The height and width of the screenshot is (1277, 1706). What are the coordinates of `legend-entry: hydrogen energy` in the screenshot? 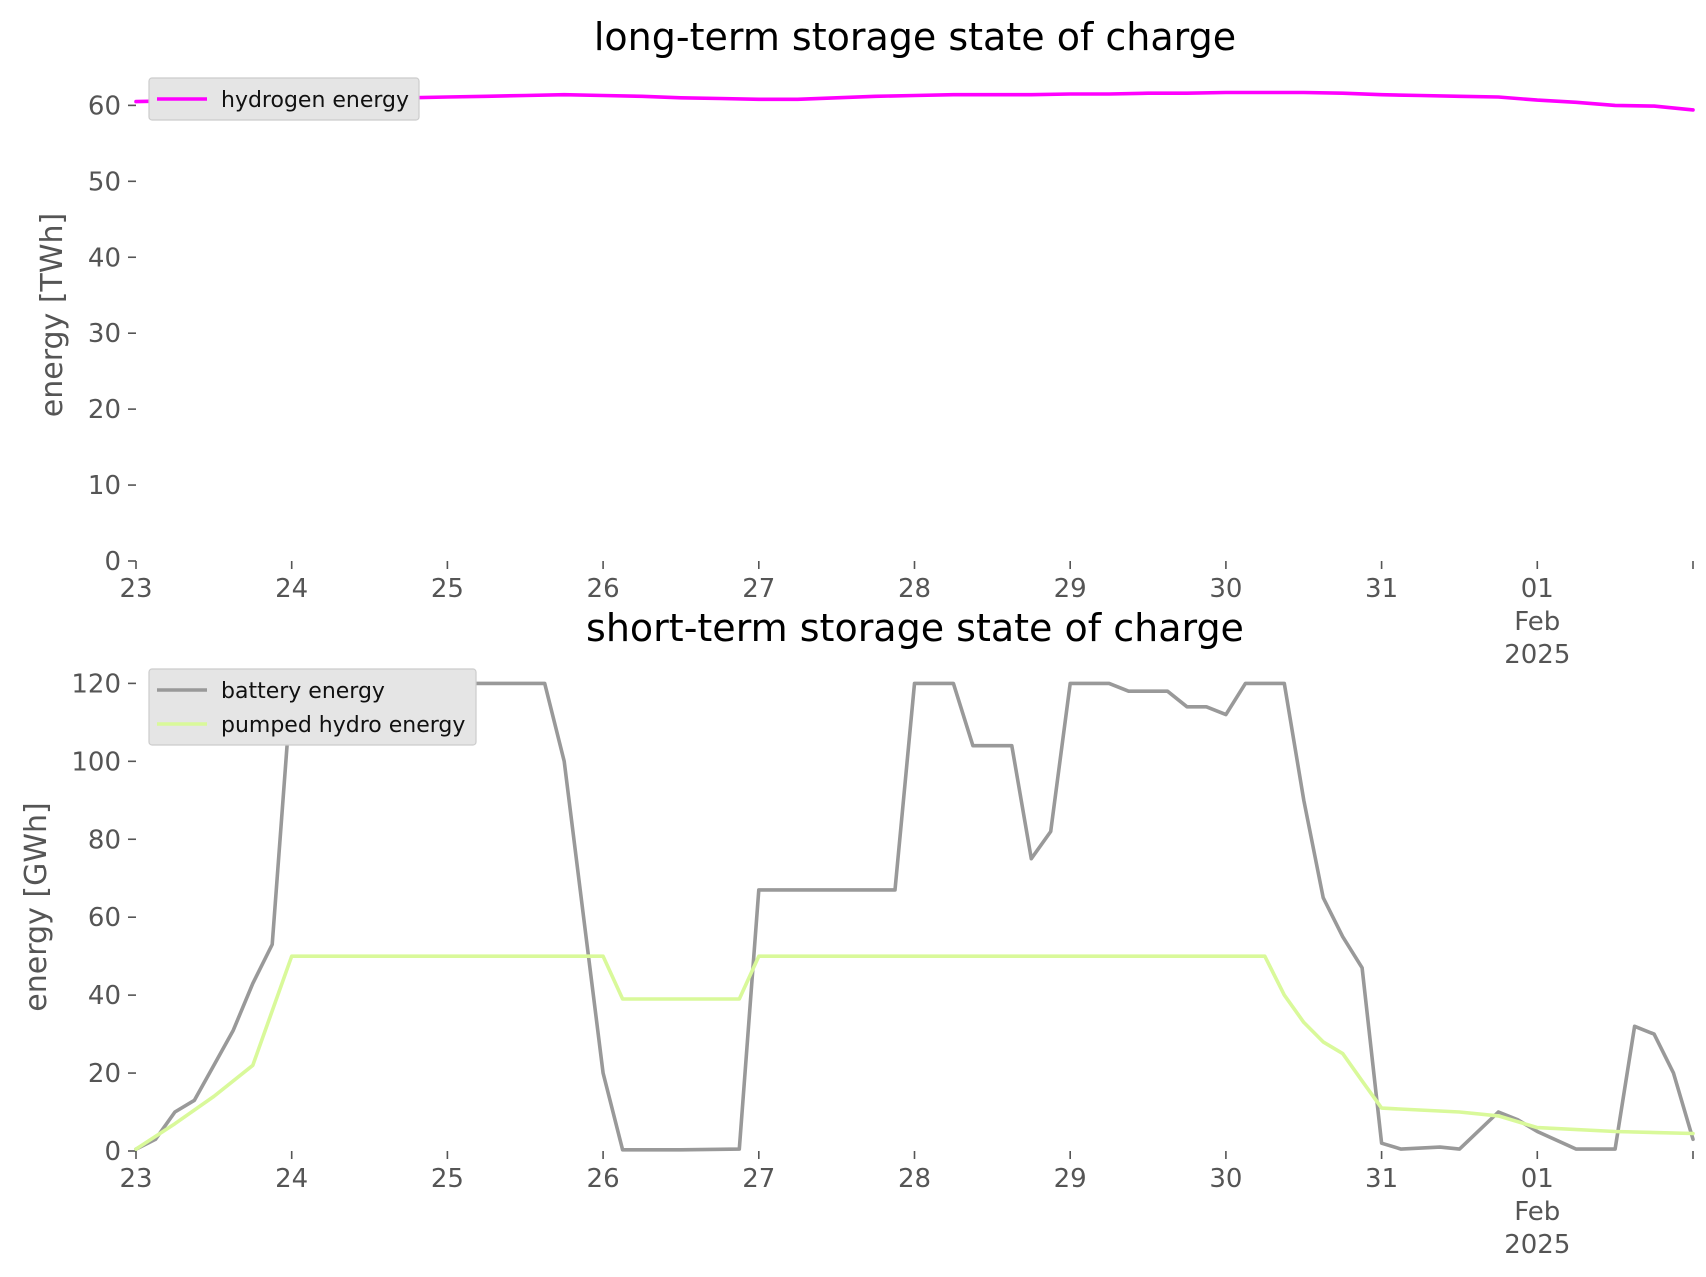 It's located at (315, 100).